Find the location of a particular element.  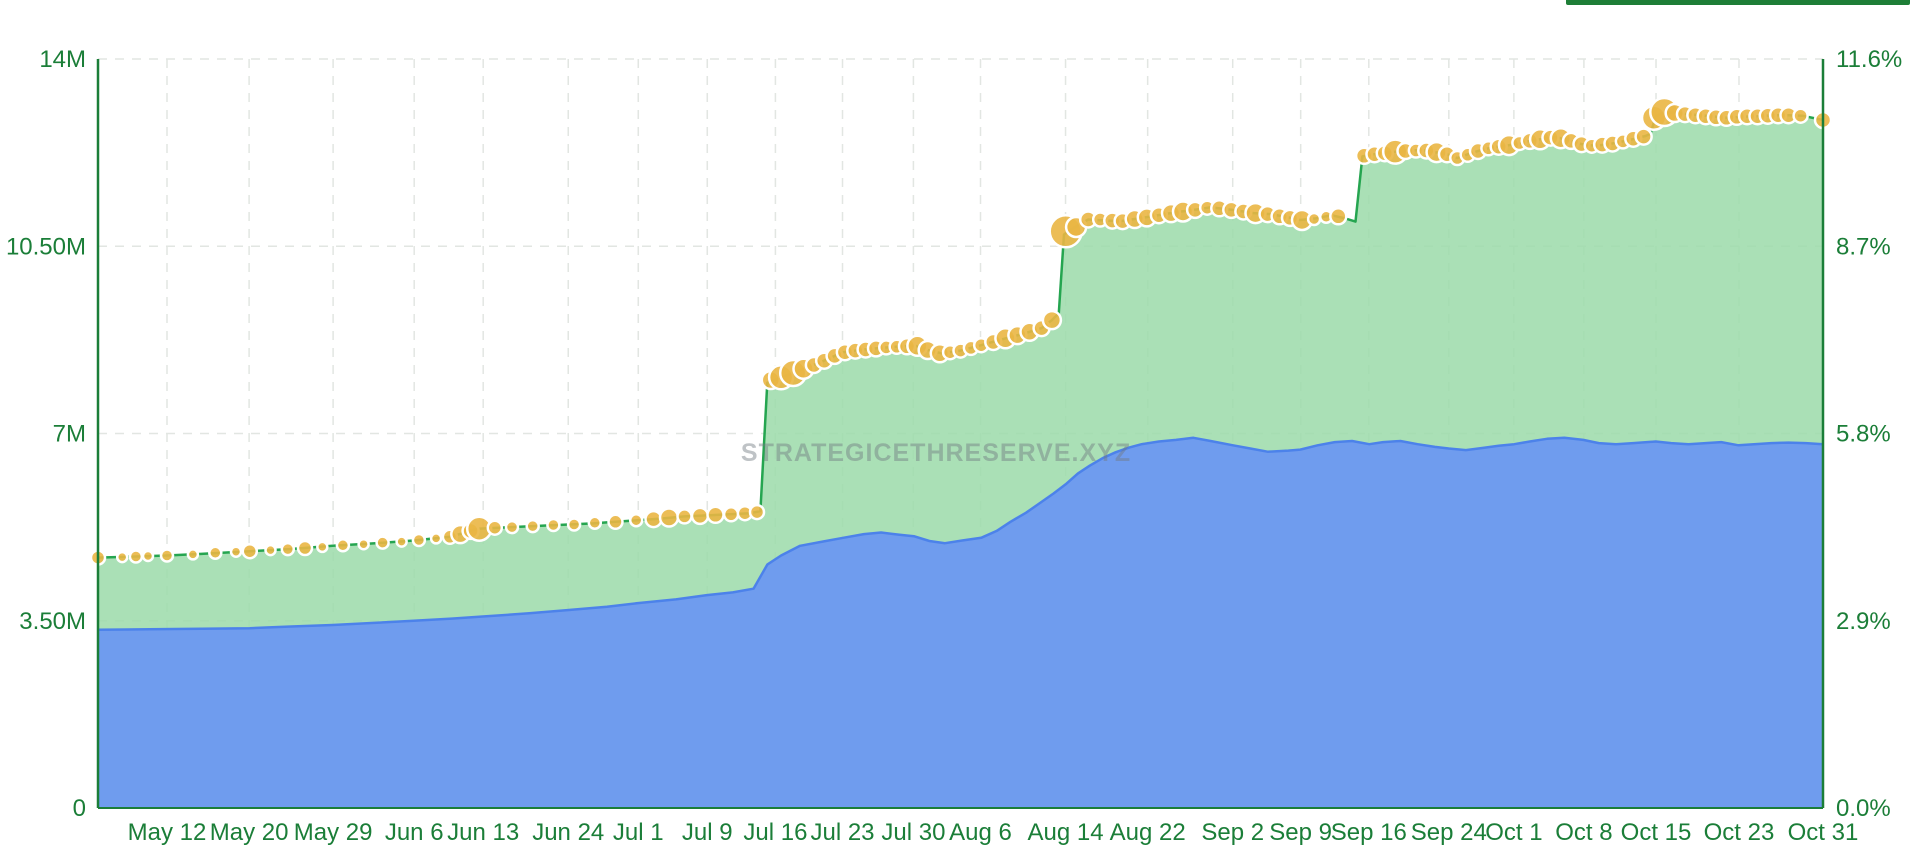

left-axis-label: 14M is located at coordinates (62, 59).